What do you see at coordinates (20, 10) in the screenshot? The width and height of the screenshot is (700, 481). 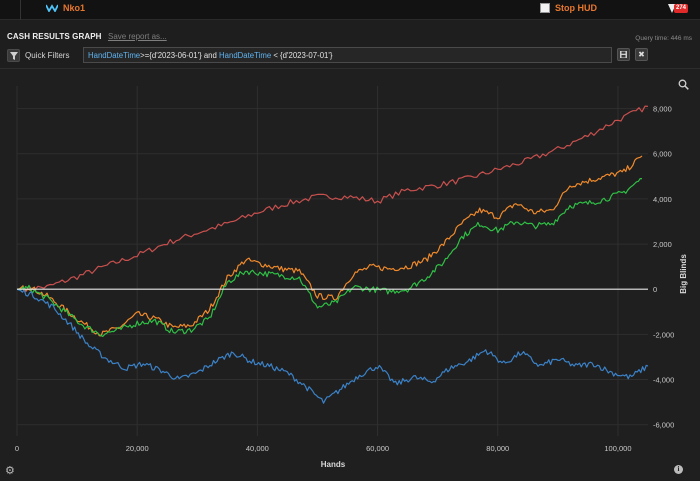 I see `toolbar-divider` at bounding box center [20, 10].